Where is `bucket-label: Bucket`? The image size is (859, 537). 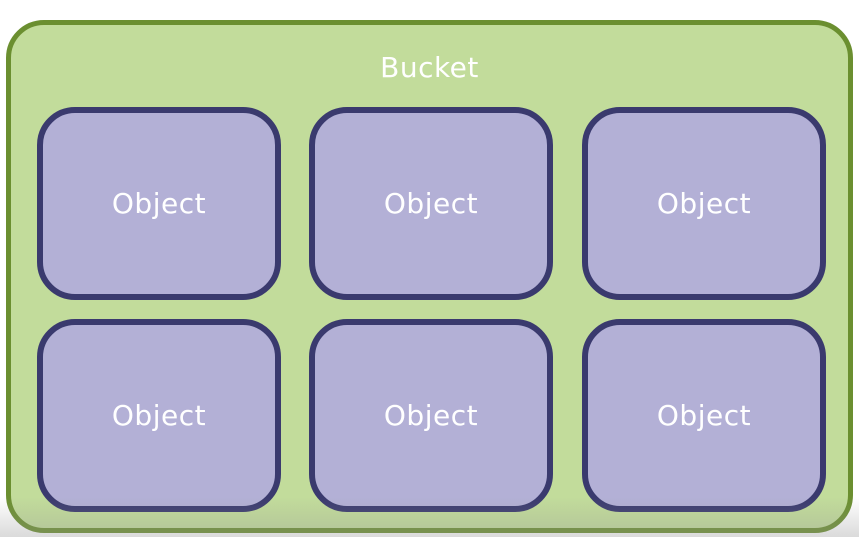 bucket-label: Bucket is located at coordinates (429, 67).